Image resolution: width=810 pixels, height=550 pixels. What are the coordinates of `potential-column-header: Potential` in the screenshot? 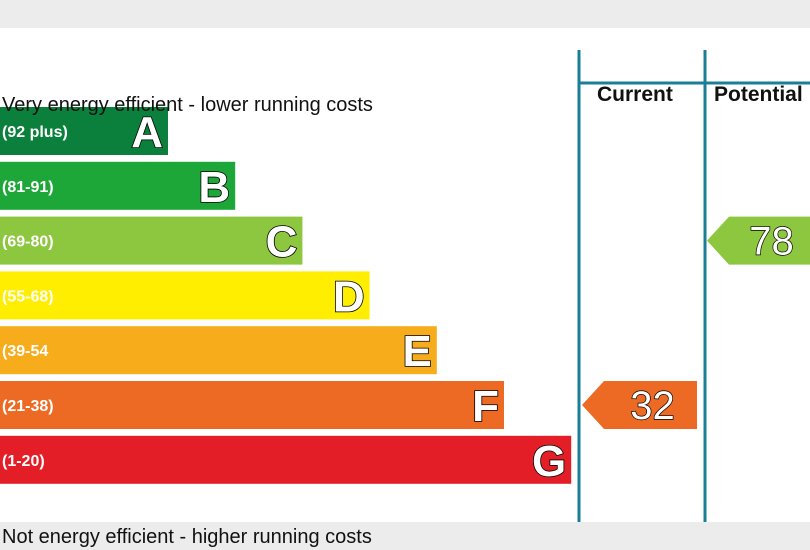 It's located at (758, 94).